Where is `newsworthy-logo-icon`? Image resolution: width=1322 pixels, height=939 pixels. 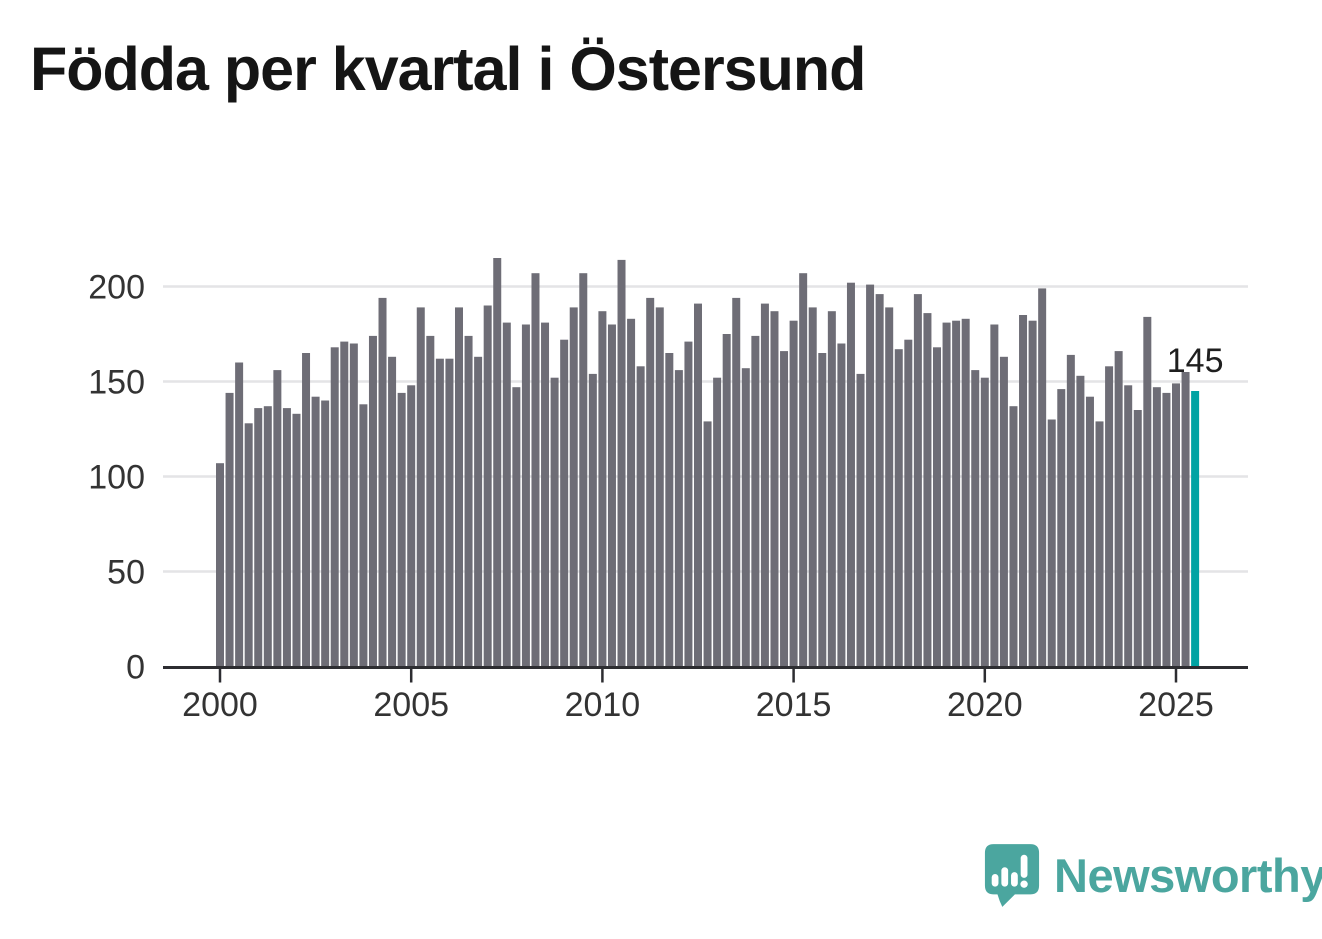 newsworthy-logo-icon is located at coordinates (1012, 875).